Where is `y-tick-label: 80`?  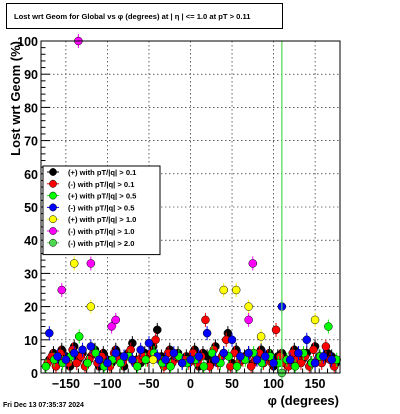
y-tick-label: 80 is located at coordinates (31, 108).